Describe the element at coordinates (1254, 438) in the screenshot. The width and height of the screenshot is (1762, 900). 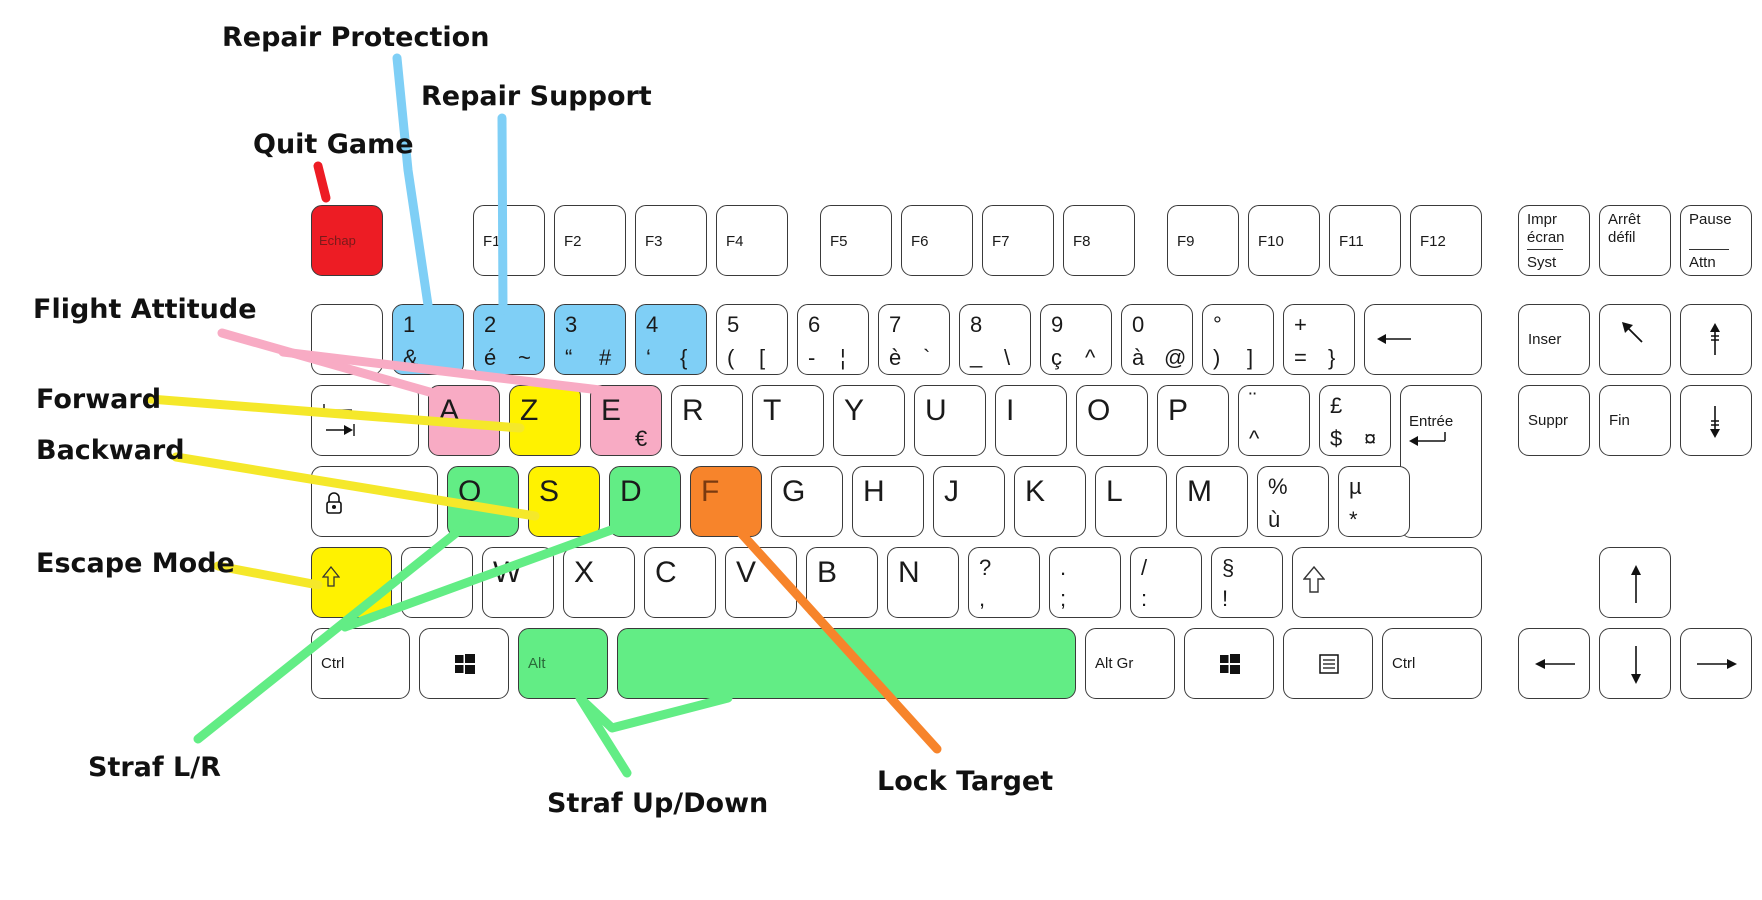
I see `key-trema-bottom: ^` at that location.